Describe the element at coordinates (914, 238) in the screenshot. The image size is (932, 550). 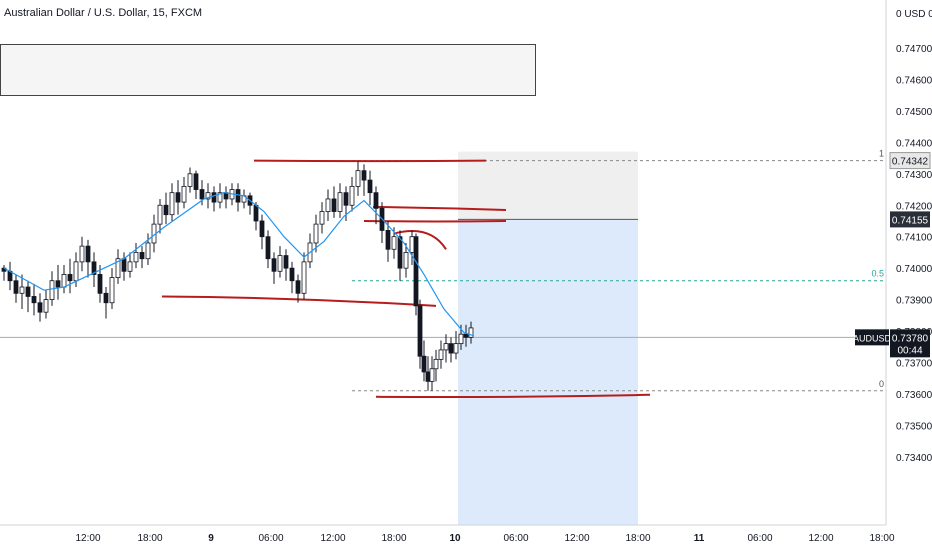
I see `price-tick-label: 0.74100` at that location.